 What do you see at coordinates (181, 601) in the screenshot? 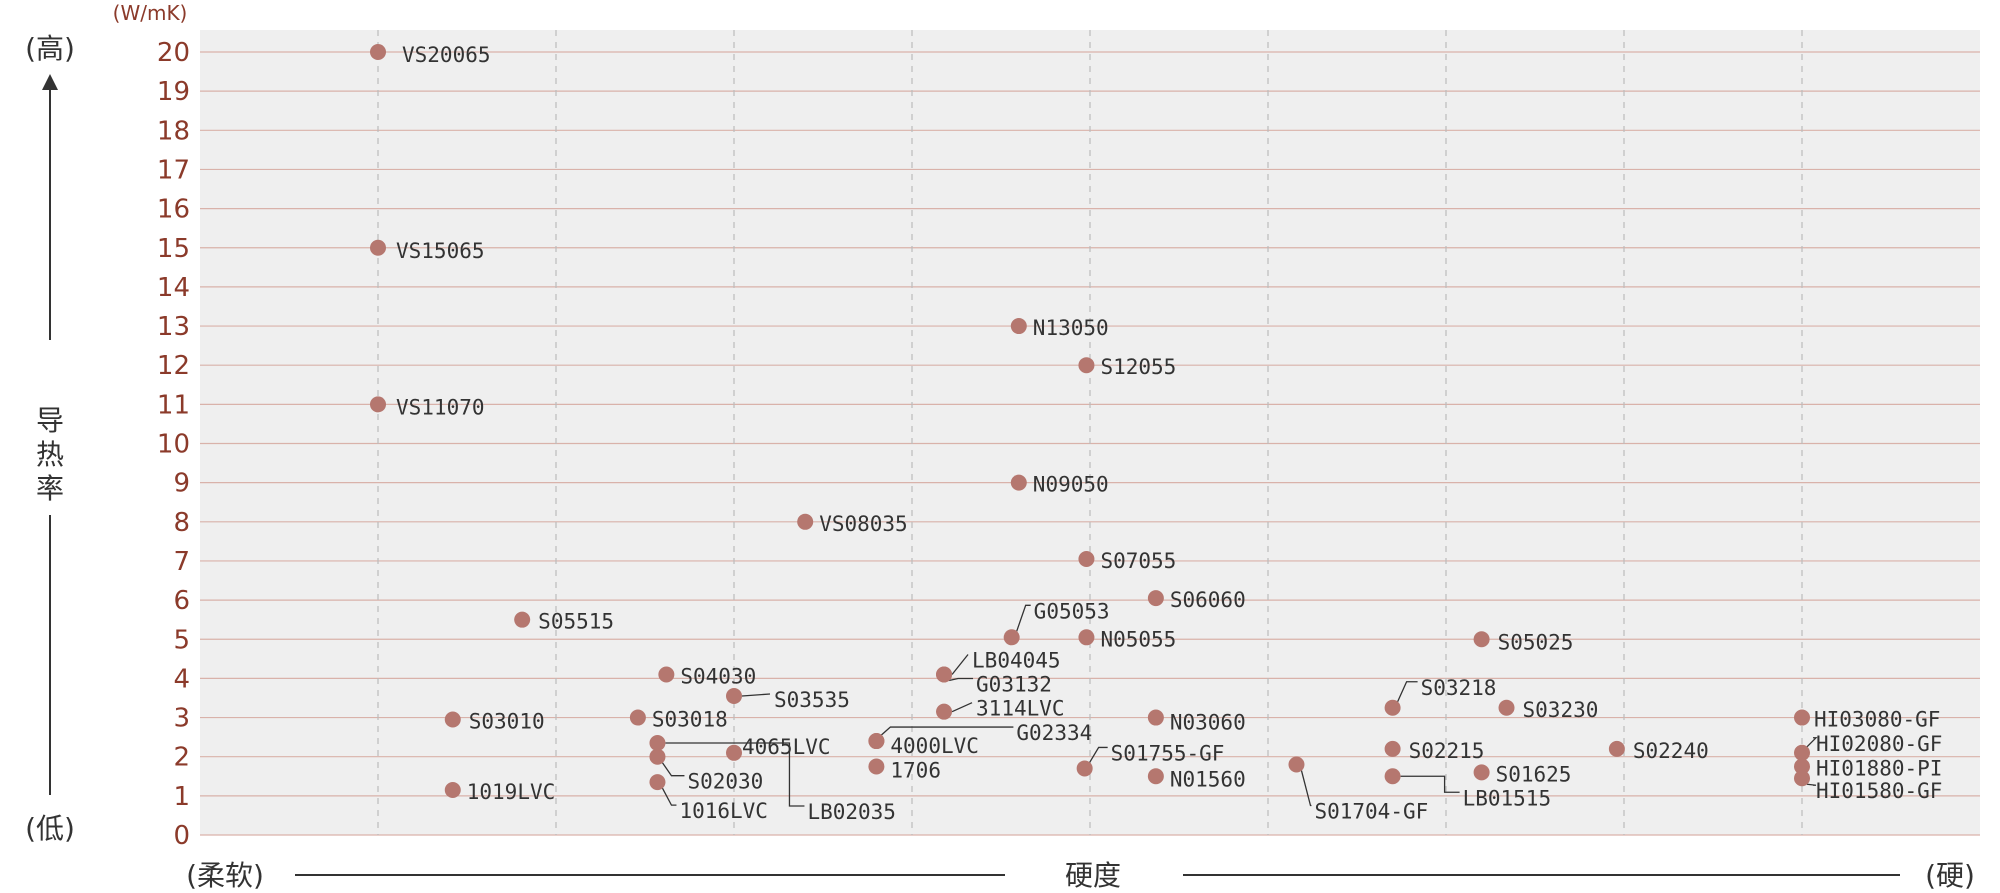
I see `y-tick-label: 6` at bounding box center [181, 601].